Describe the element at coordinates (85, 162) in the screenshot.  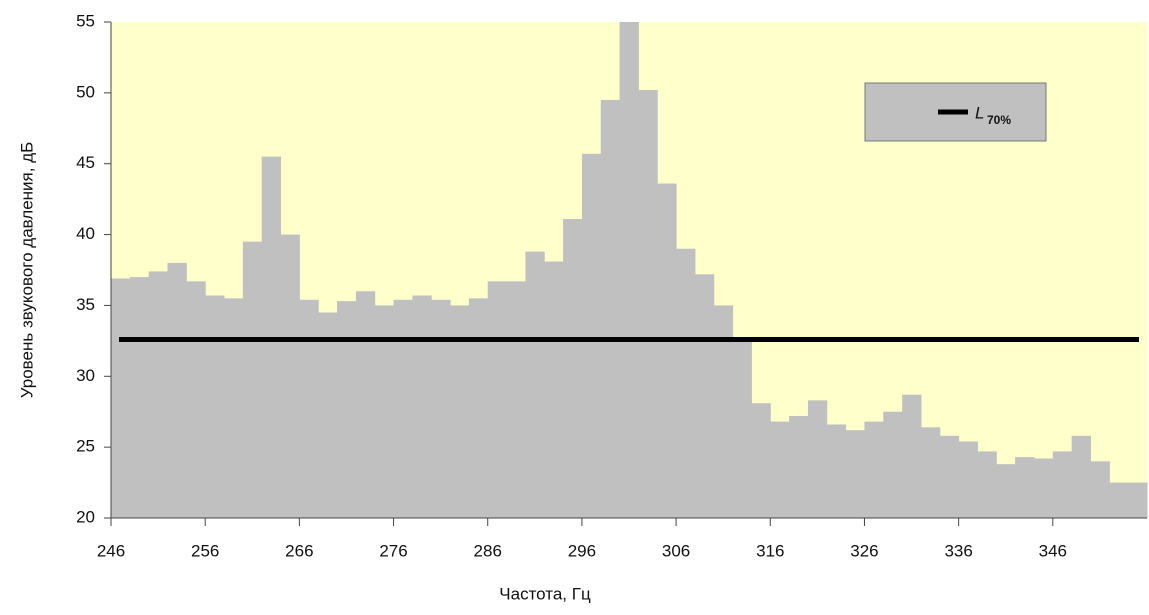
I see `y-tick-label: 45` at that location.